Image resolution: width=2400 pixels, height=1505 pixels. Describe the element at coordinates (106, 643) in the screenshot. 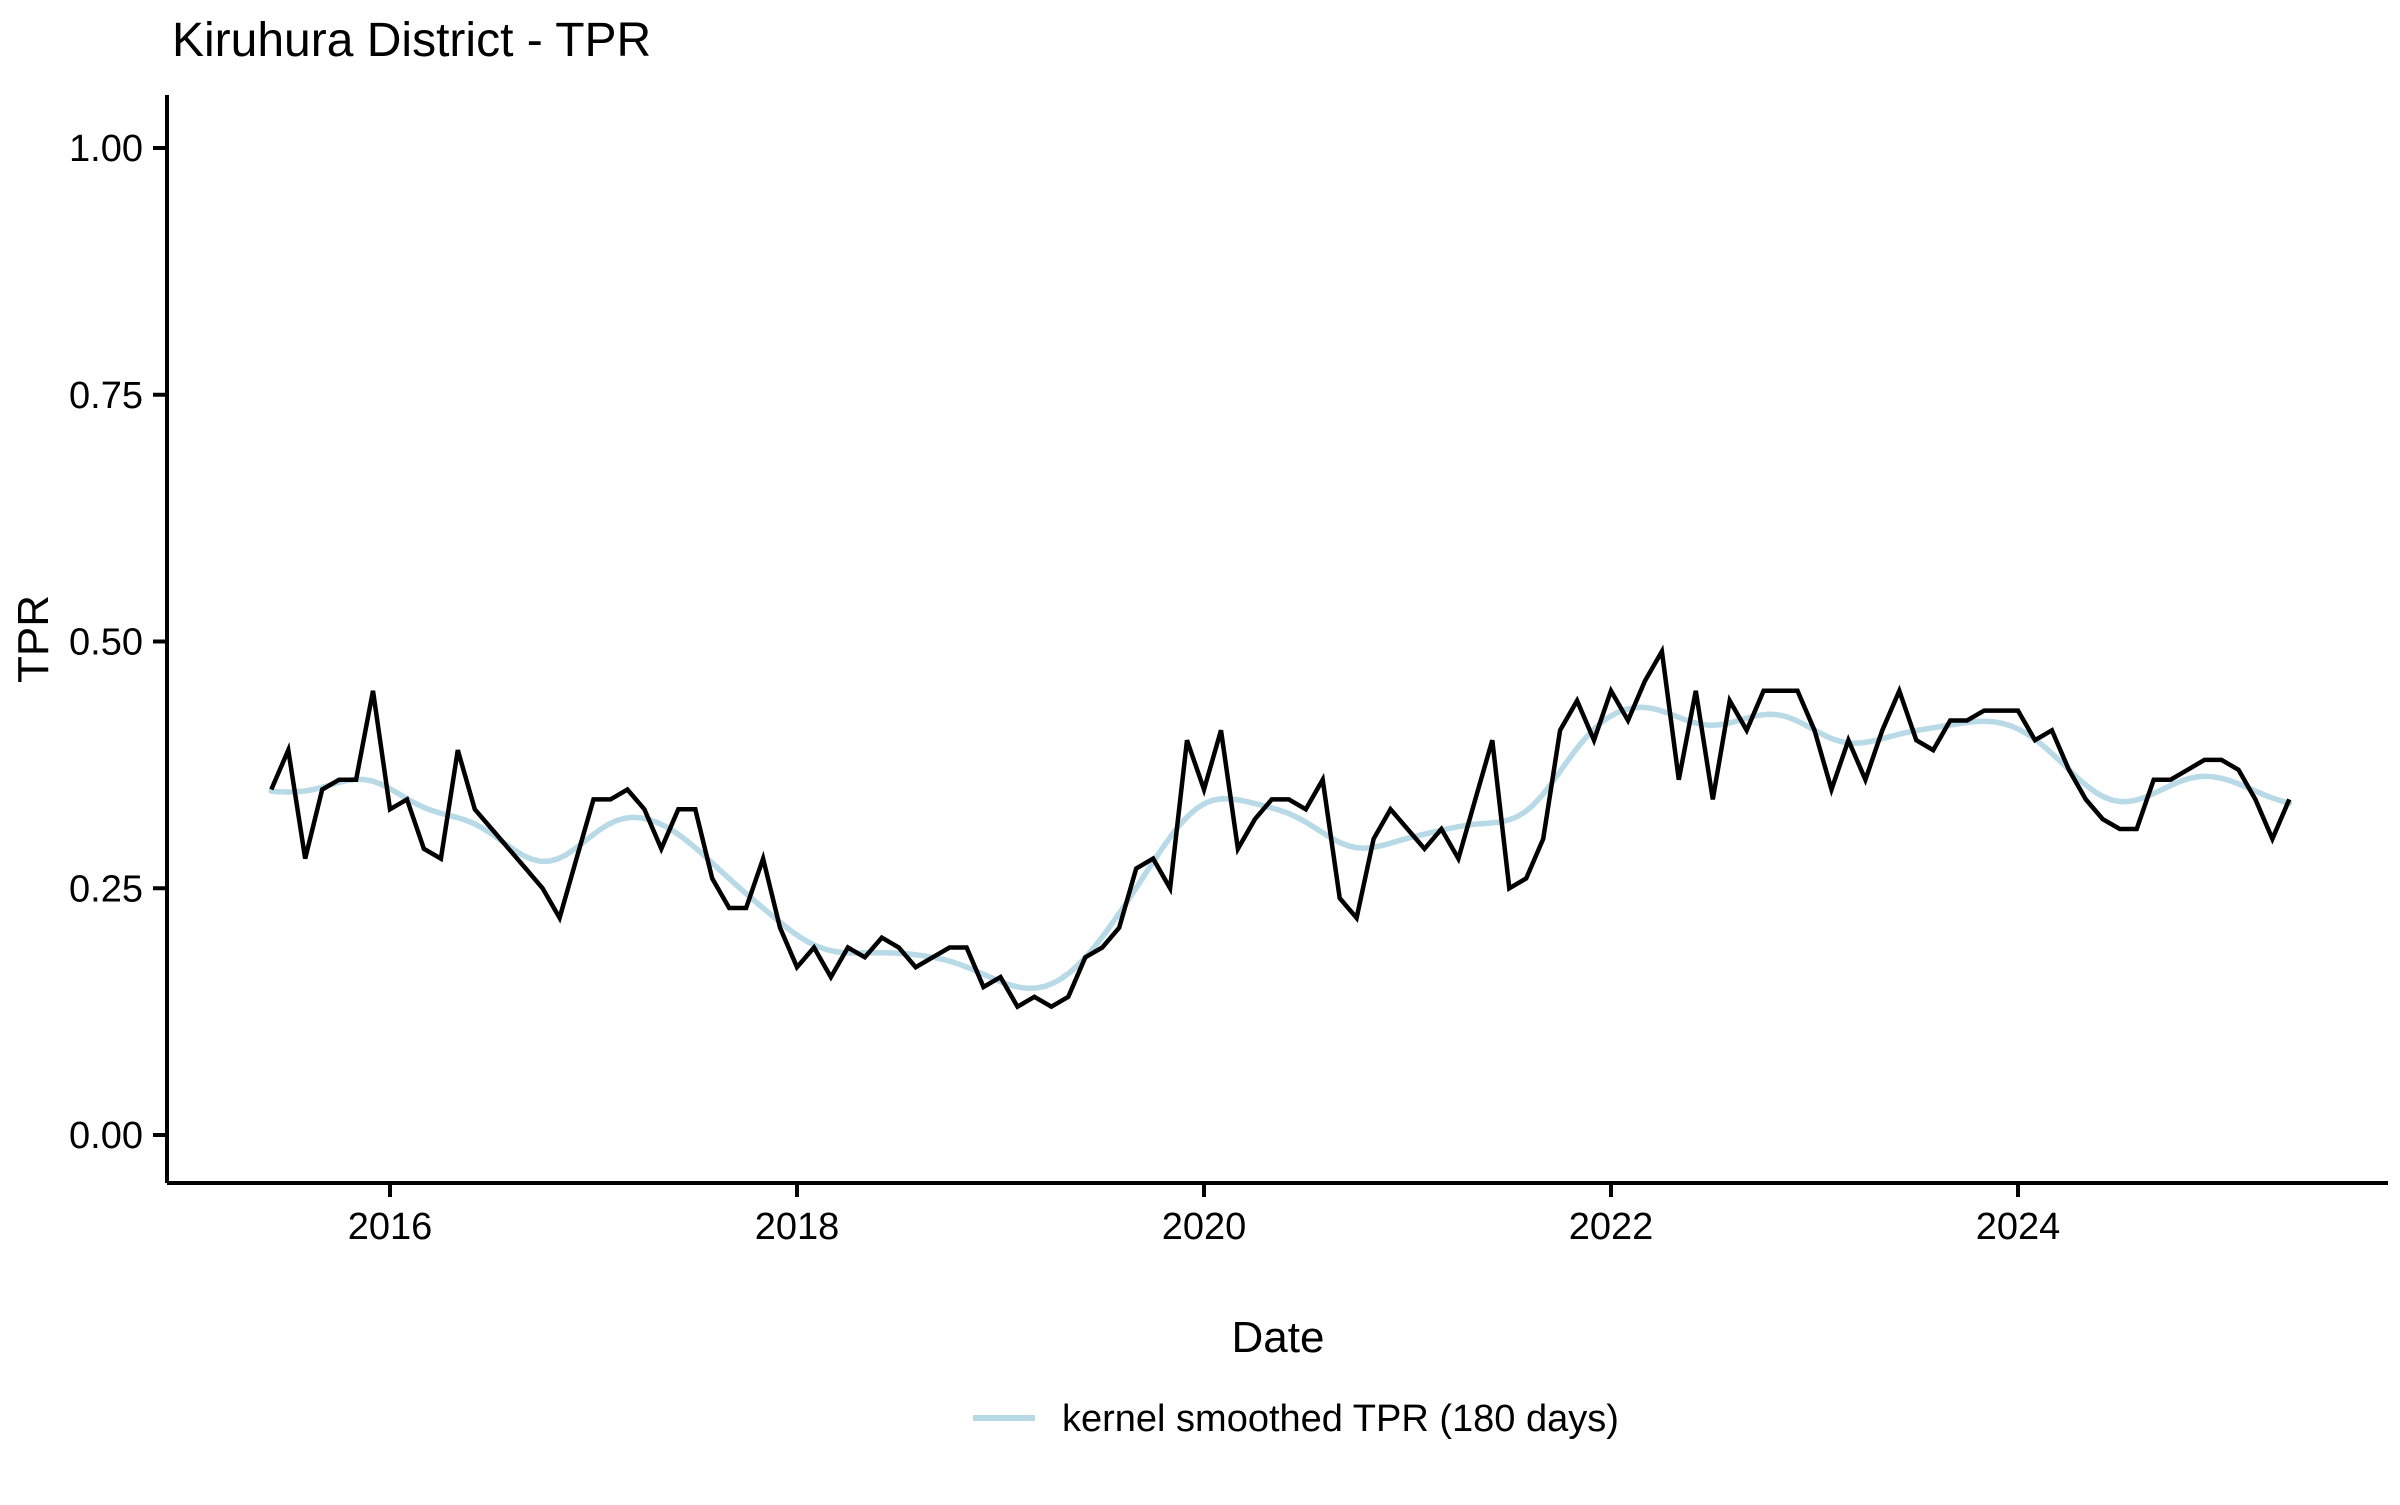

I see `y-tick-label: 0.50` at that location.